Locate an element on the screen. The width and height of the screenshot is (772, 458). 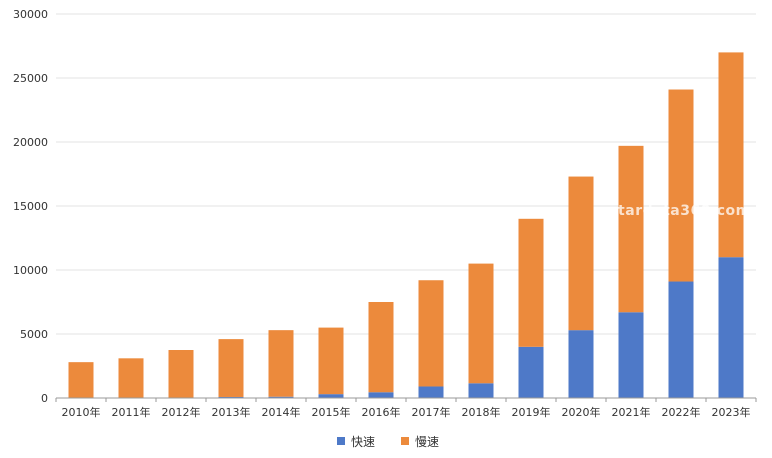
bar-fast-2016年 is located at coordinates (381, 395).